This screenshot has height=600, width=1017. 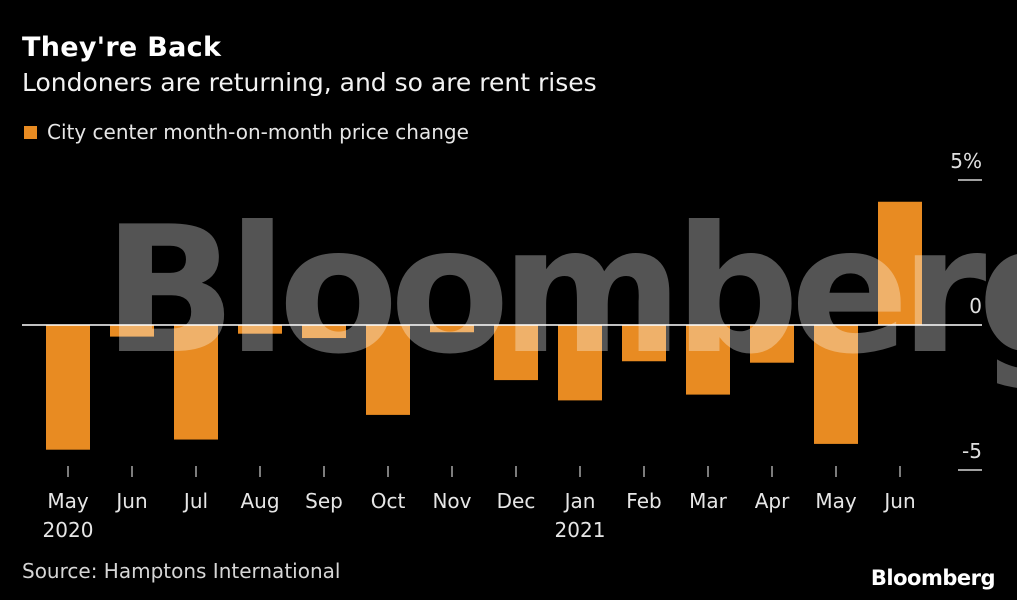 I want to click on source-note: Source: Hamptons International, so click(x=181, y=571).